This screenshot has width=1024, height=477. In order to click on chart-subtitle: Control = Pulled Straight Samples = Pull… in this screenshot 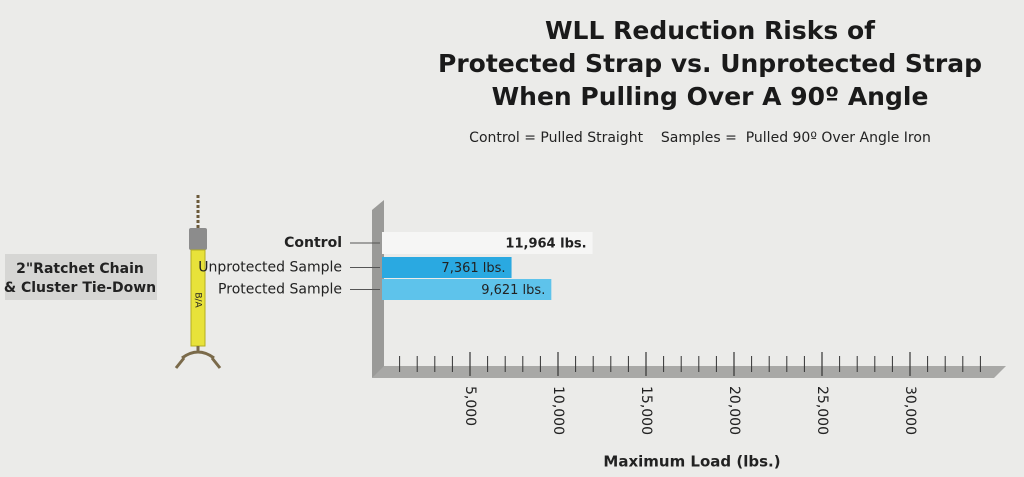, I will do `click(700, 138)`.